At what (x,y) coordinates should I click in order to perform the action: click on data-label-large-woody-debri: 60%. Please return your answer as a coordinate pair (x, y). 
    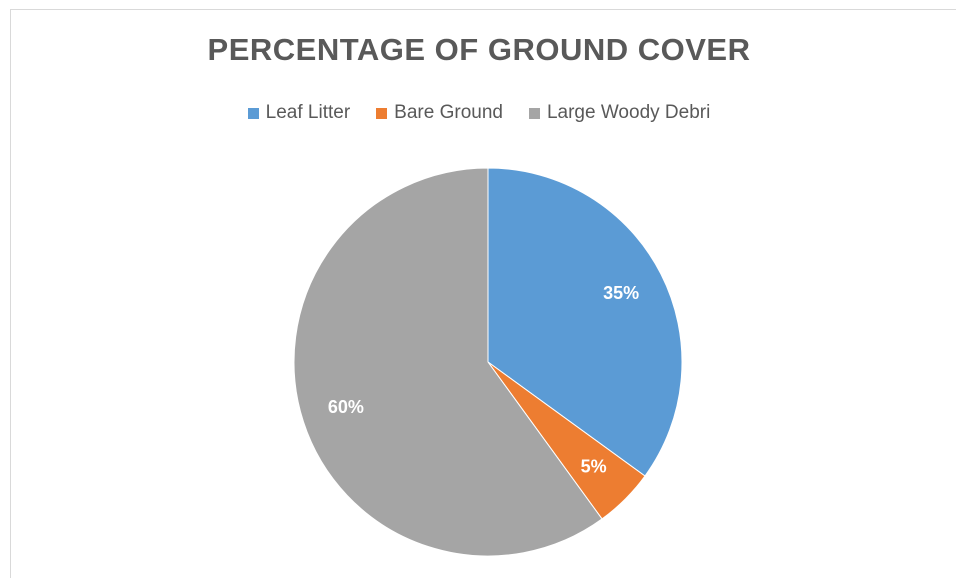
    Looking at the image, I should click on (346, 407).